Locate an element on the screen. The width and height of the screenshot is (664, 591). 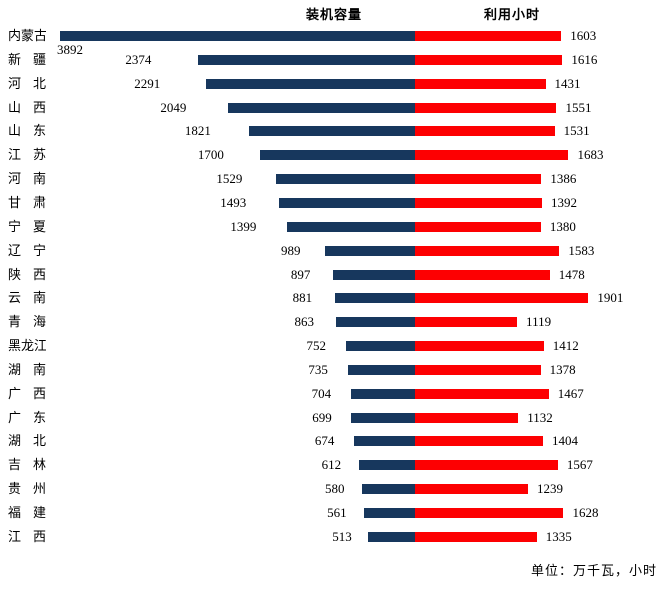
category-label: 内蒙古 is located at coordinates (27, 35).